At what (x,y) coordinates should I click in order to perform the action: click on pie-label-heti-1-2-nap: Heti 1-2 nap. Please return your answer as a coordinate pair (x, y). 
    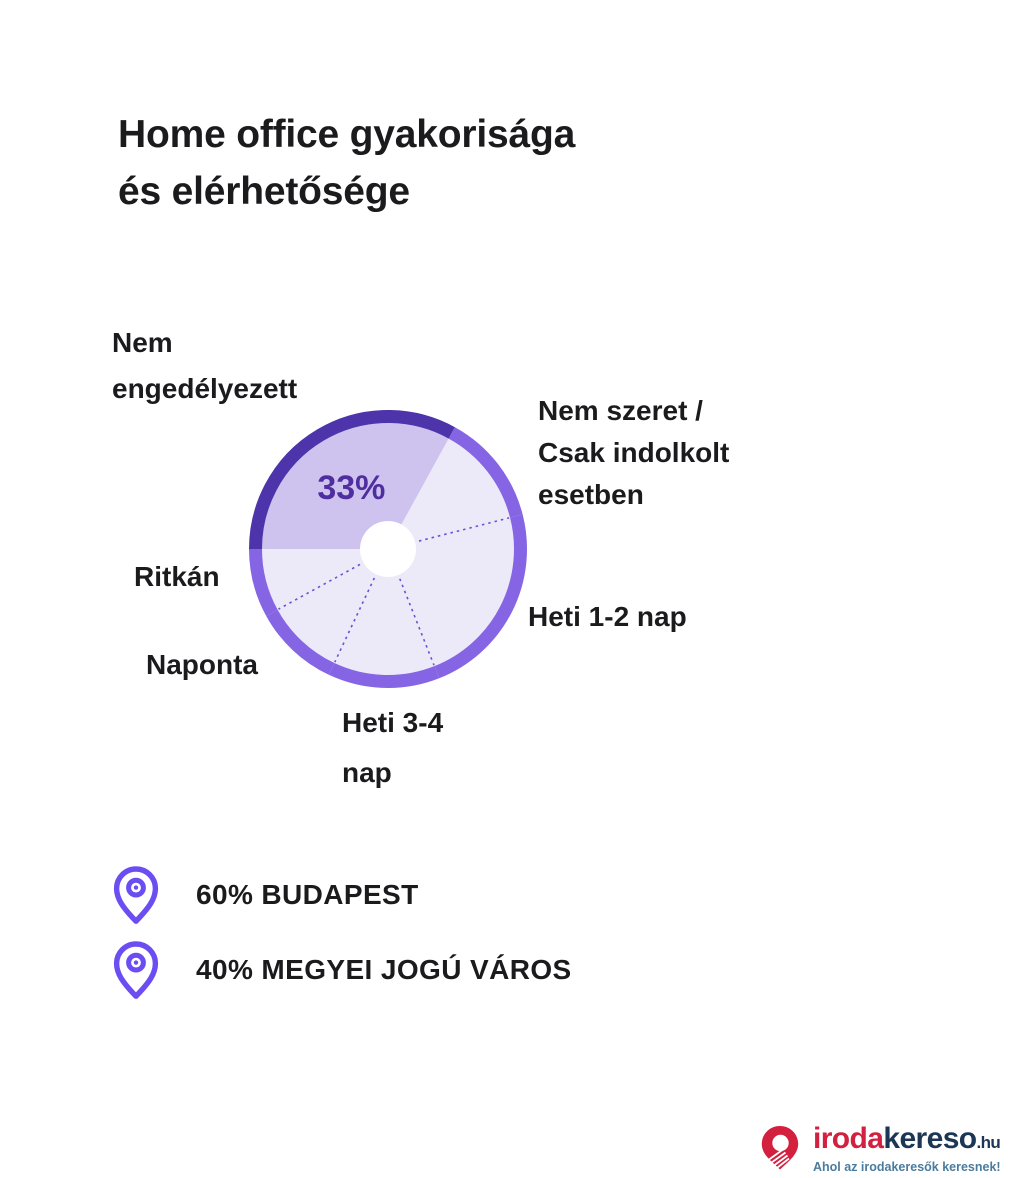
    Looking at the image, I should click on (607, 617).